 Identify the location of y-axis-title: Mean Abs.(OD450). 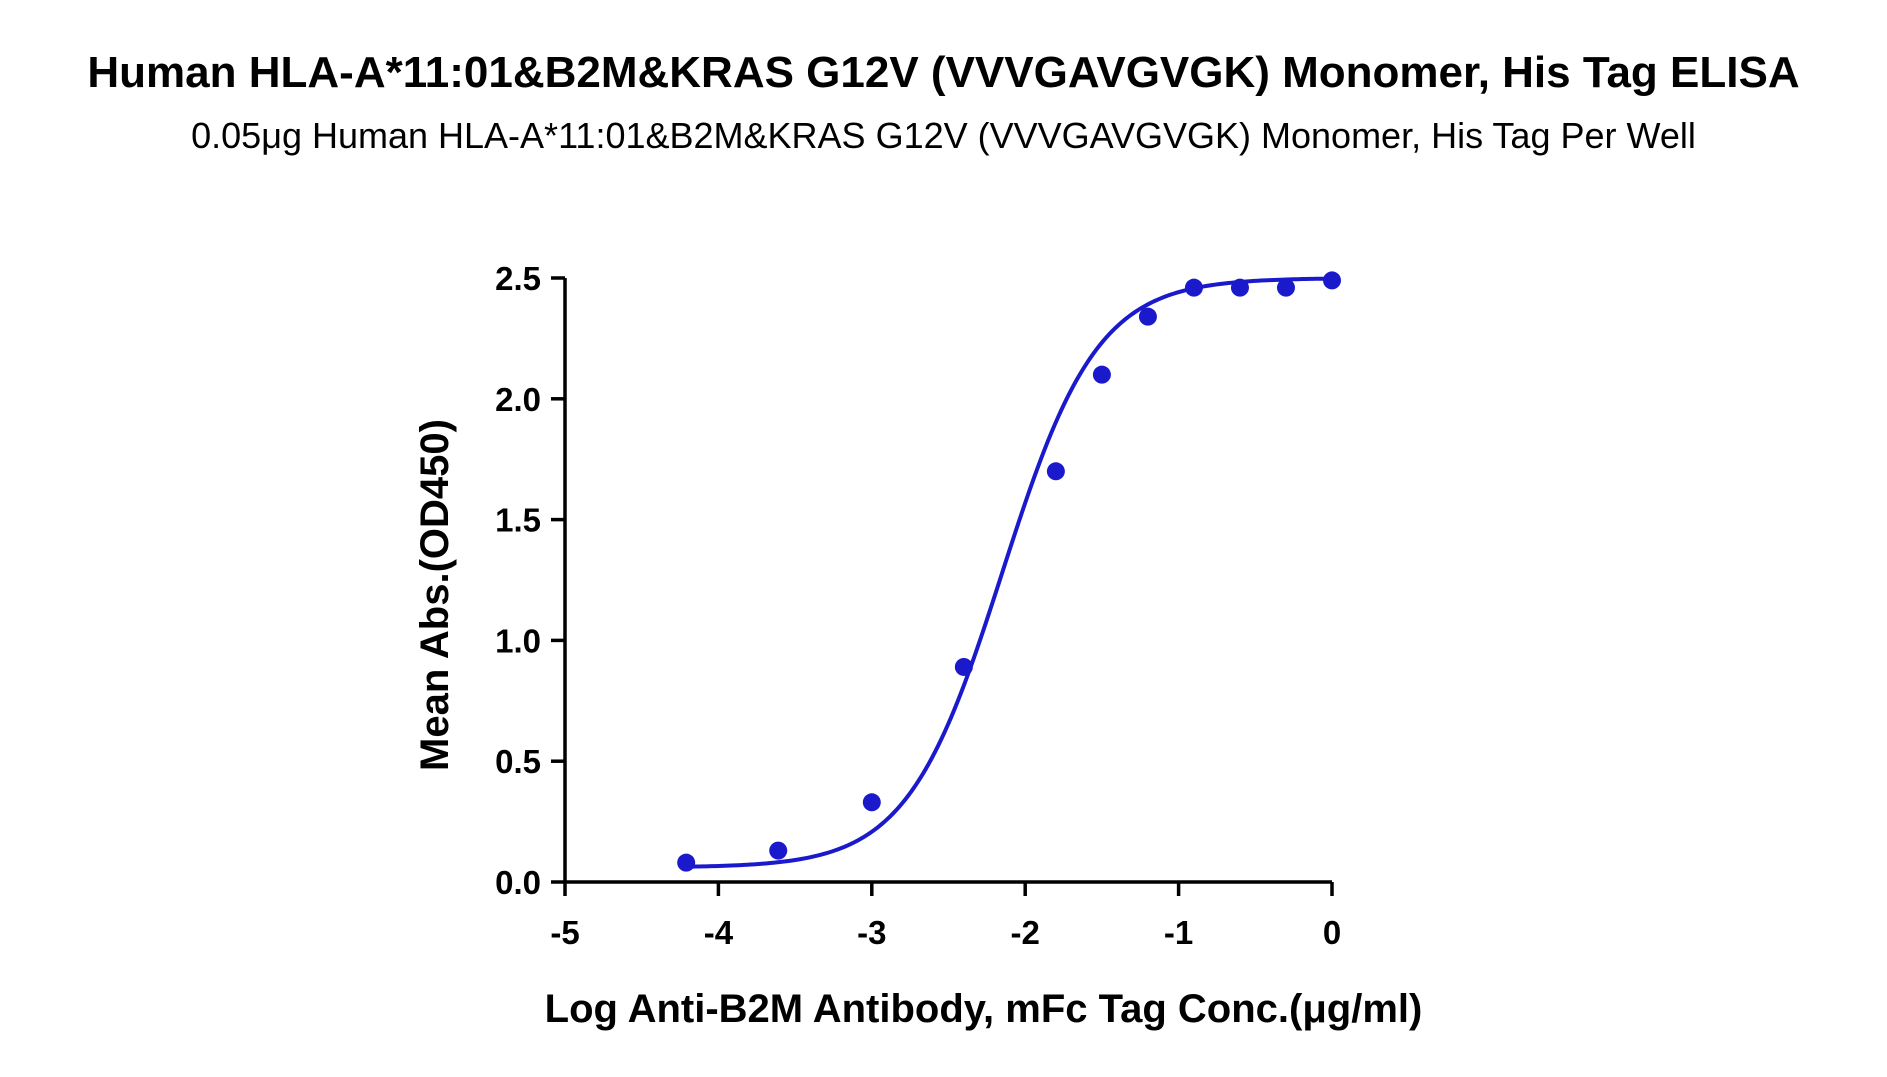
(435, 595).